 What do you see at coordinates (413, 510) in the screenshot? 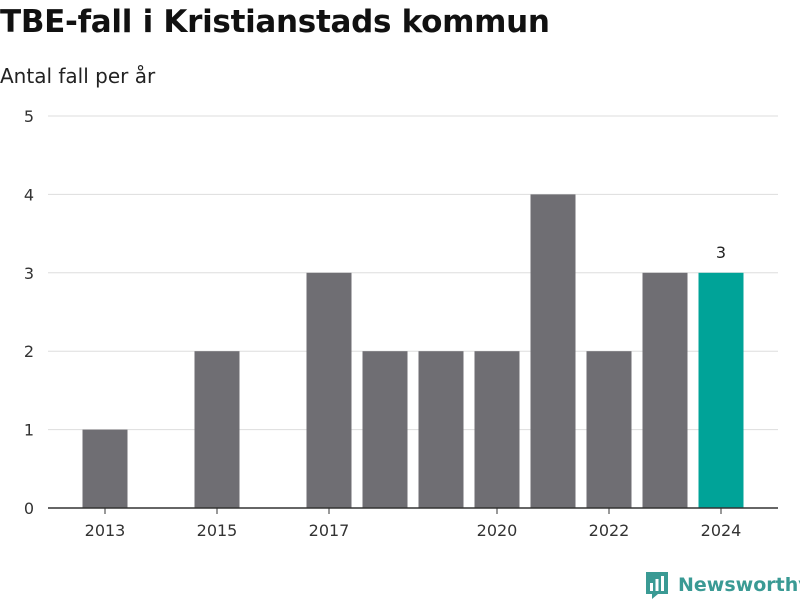
I see `axes` at bounding box center [413, 510].